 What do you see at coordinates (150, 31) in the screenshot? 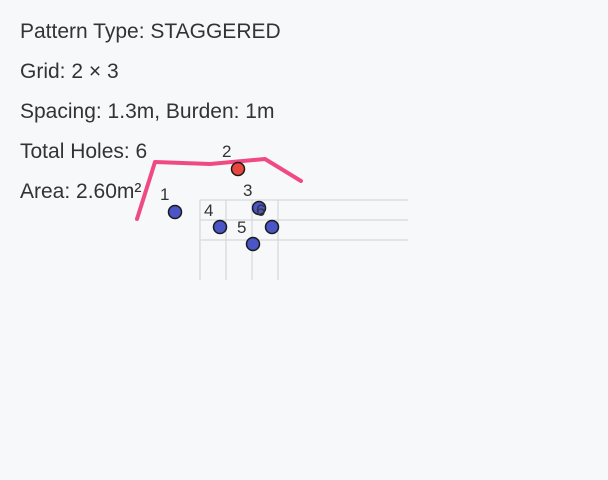
I see `pattern-type-label: Pattern Type: STAGGERED` at bounding box center [150, 31].